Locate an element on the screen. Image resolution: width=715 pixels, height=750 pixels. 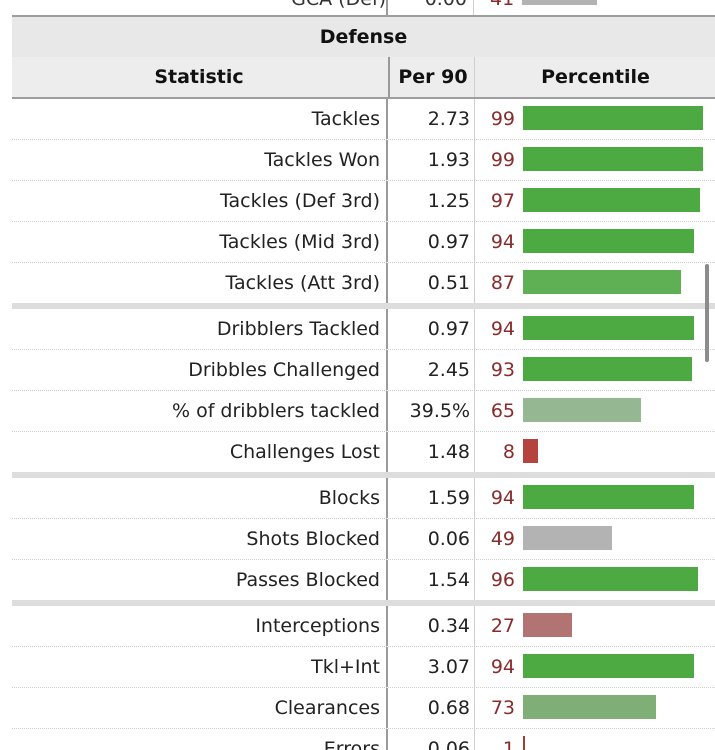
per90-value: 0.06 is located at coordinates (430, 739).